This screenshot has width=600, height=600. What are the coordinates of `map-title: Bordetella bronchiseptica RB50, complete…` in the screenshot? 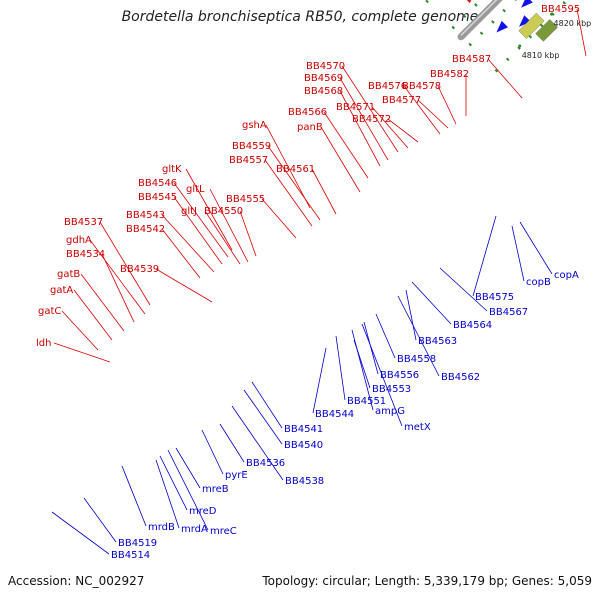 It's located at (300, 17).